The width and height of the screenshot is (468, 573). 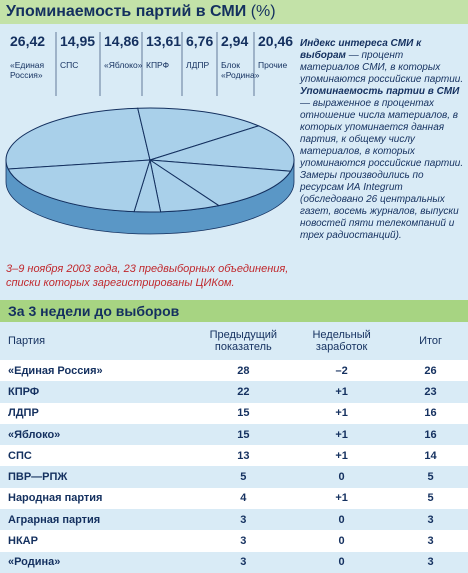 I want to click on table-row: НКАР 3 0 3, so click(x=234, y=541).